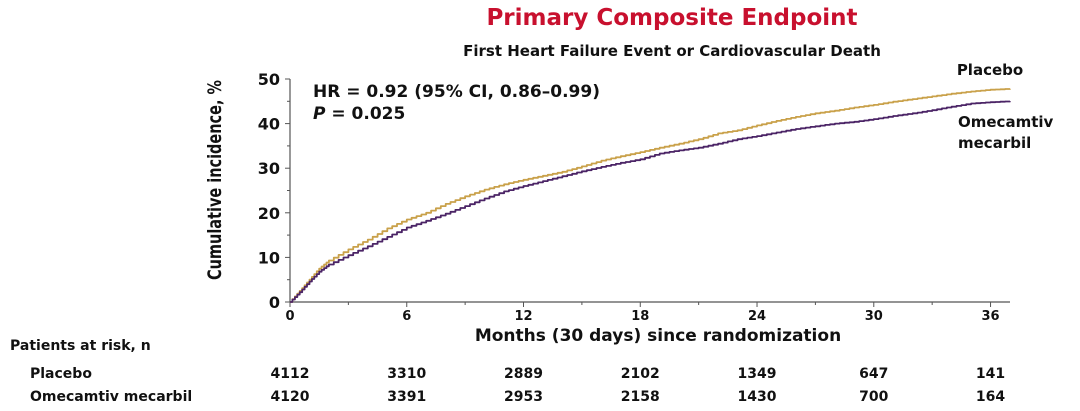 Image resolution: width=1080 pixels, height=411 pixels. What do you see at coordinates (269, 124) in the screenshot?
I see `y-tick-label: 40` at bounding box center [269, 124].